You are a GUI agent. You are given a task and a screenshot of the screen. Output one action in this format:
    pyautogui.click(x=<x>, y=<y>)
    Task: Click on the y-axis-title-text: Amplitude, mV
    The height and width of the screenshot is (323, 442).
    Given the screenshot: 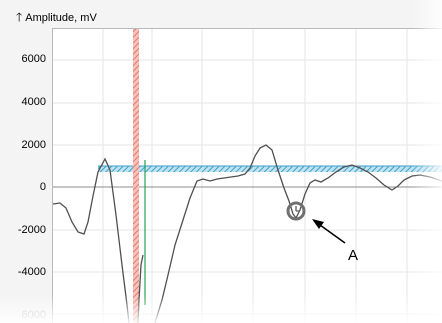 What is the action you would take?
    pyautogui.click(x=61, y=18)
    